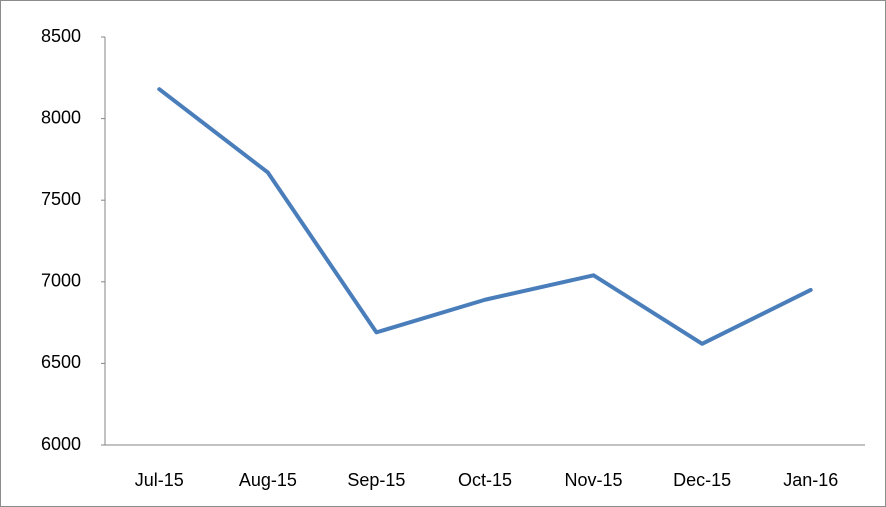  What do you see at coordinates (702, 480) in the screenshot?
I see `x-tick-label: Dec-15` at bounding box center [702, 480].